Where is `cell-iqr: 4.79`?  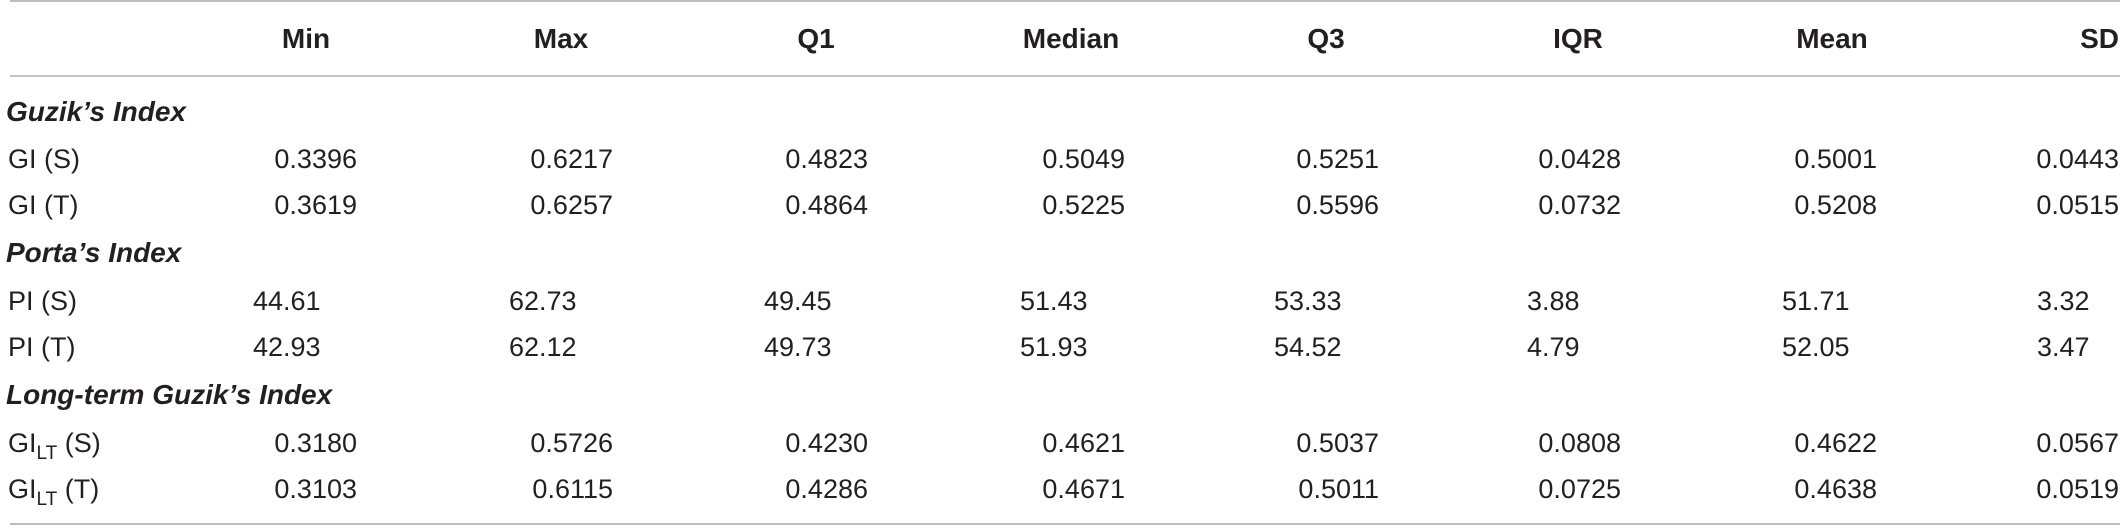
cell-iqr: 4.79 is located at coordinates (1553, 347).